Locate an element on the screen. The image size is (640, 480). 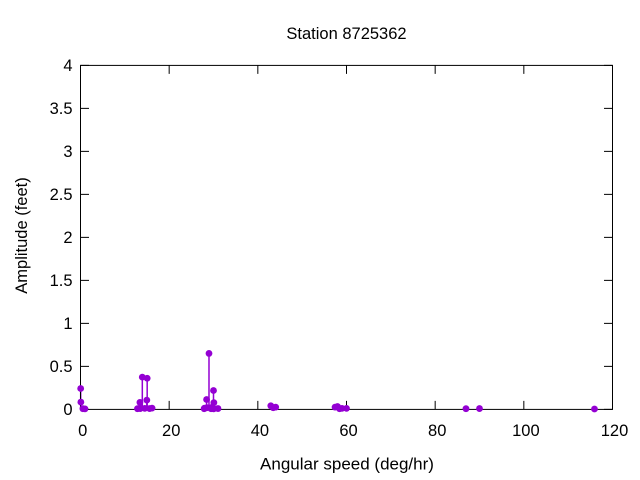
svg-text: 2.5 is located at coordinates (61, 195).